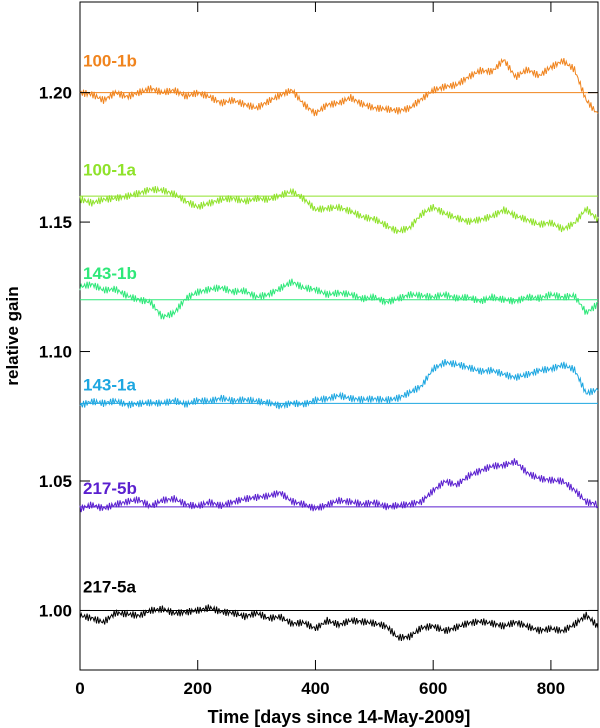 The width and height of the screenshot is (600, 728). Describe the element at coordinates (55, 610) in the screenshot. I see `y-tick-label-0: 1.00` at that location.